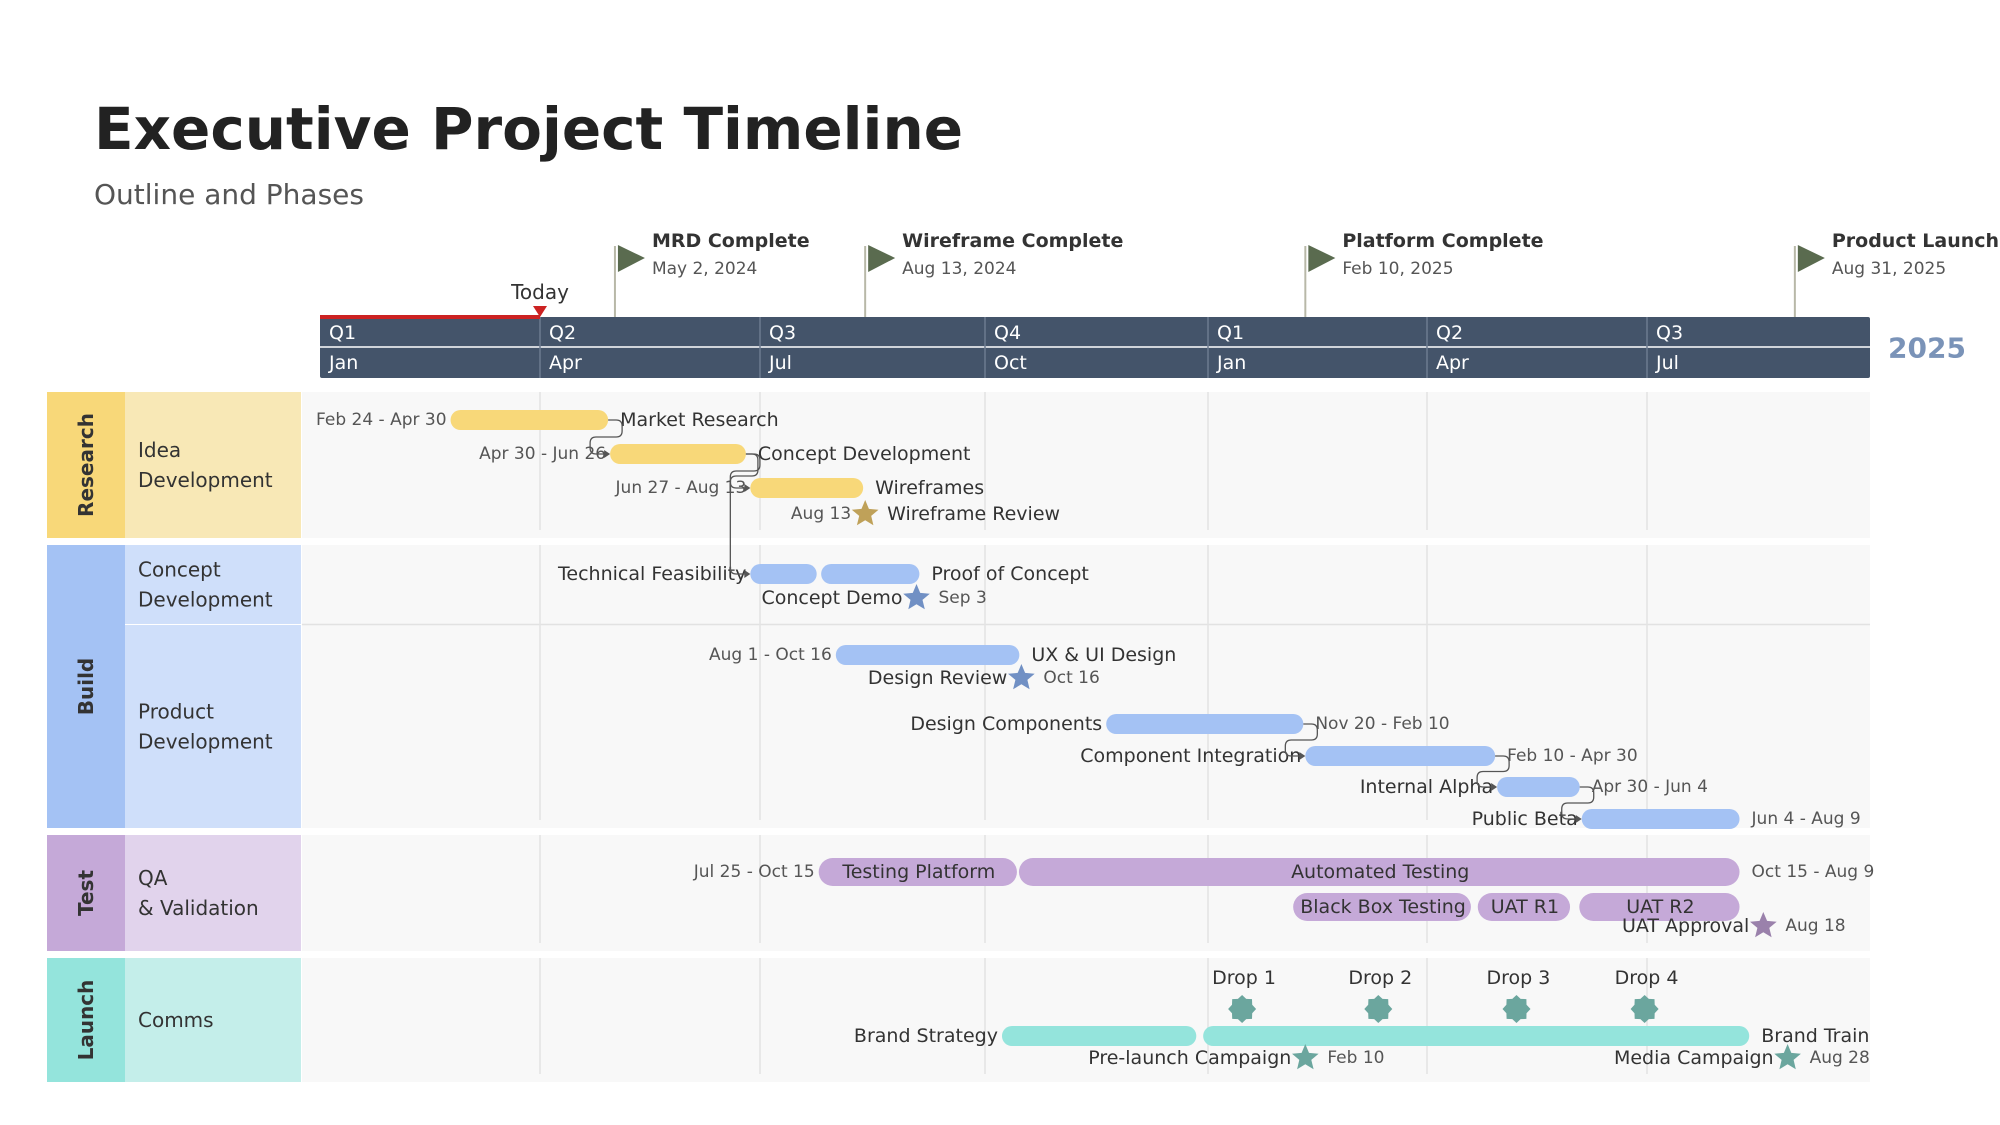  I want to click on milestone-date: Aug 31, 2025, so click(1889, 269).